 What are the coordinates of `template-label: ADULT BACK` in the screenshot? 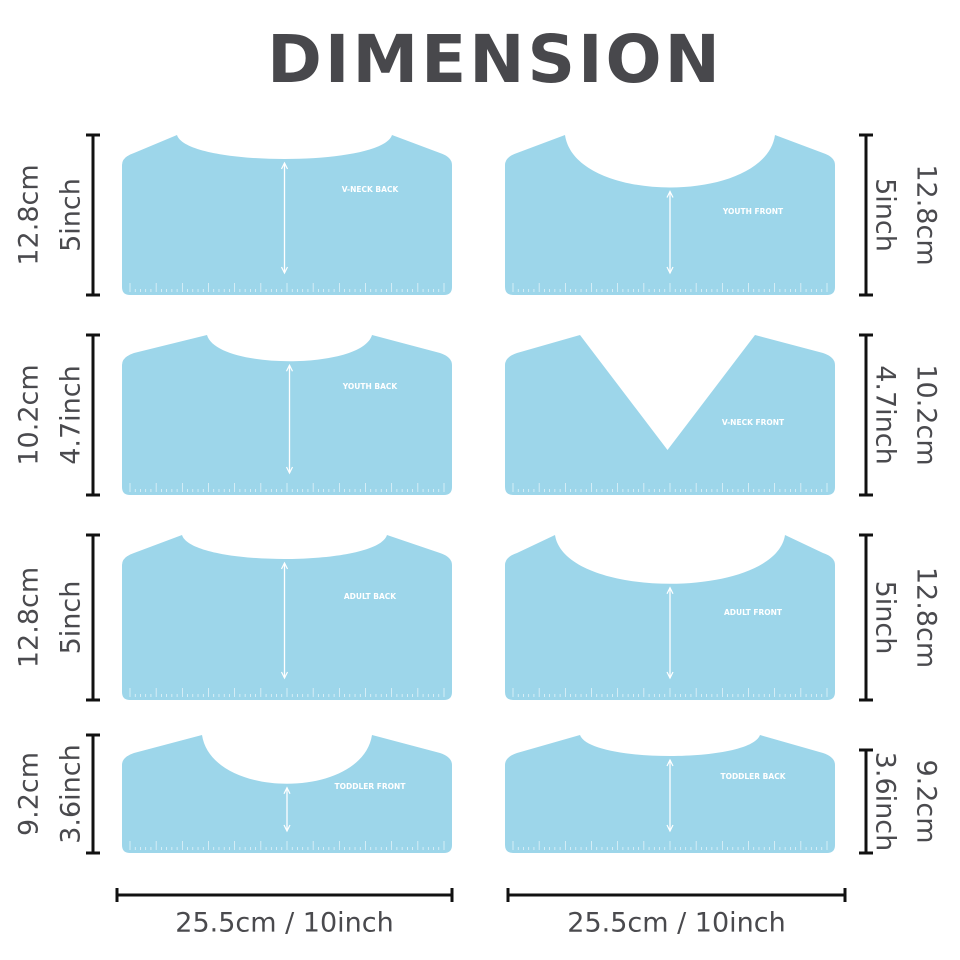 It's located at (370, 596).